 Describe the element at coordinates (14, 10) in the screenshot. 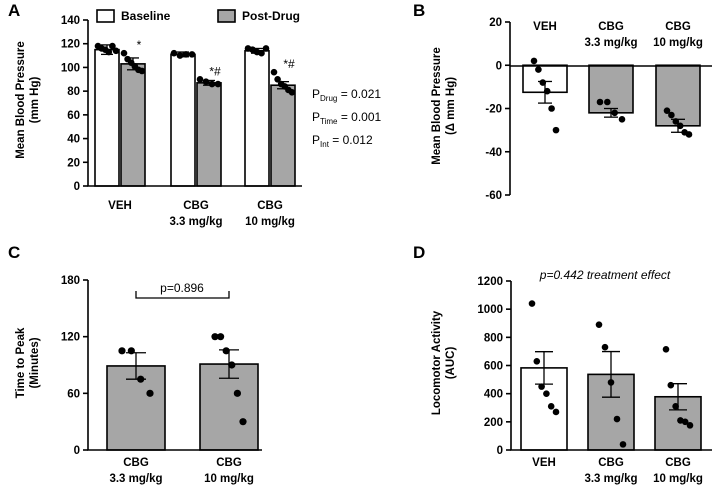

I see `panel-letter-a: A` at that location.